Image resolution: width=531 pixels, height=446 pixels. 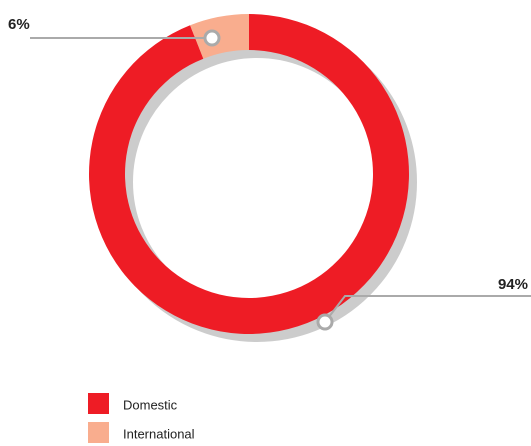 What do you see at coordinates (427, 309) in the screenshot?
I see `leader-line` at bounding box center [427, 309].